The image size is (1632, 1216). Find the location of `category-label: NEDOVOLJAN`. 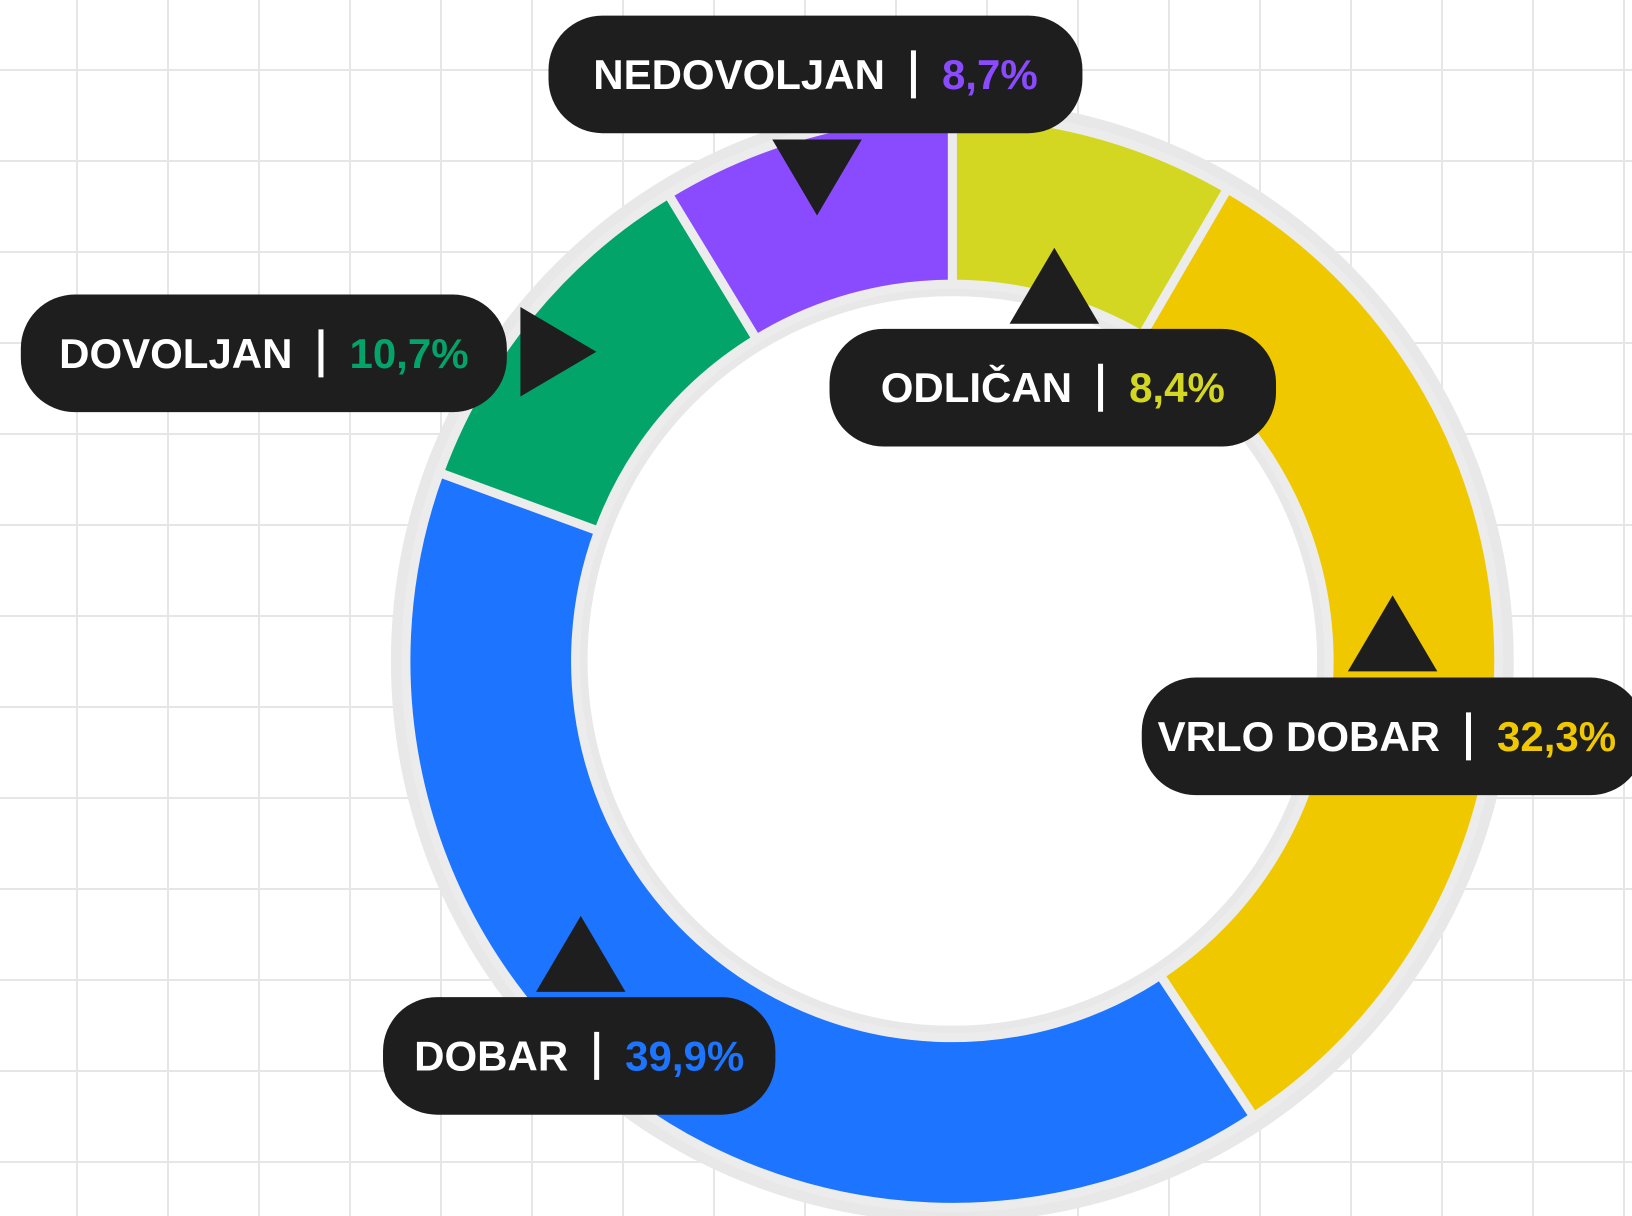

category-label: NEDOVOLJAN is located at coordinates (739, 74).